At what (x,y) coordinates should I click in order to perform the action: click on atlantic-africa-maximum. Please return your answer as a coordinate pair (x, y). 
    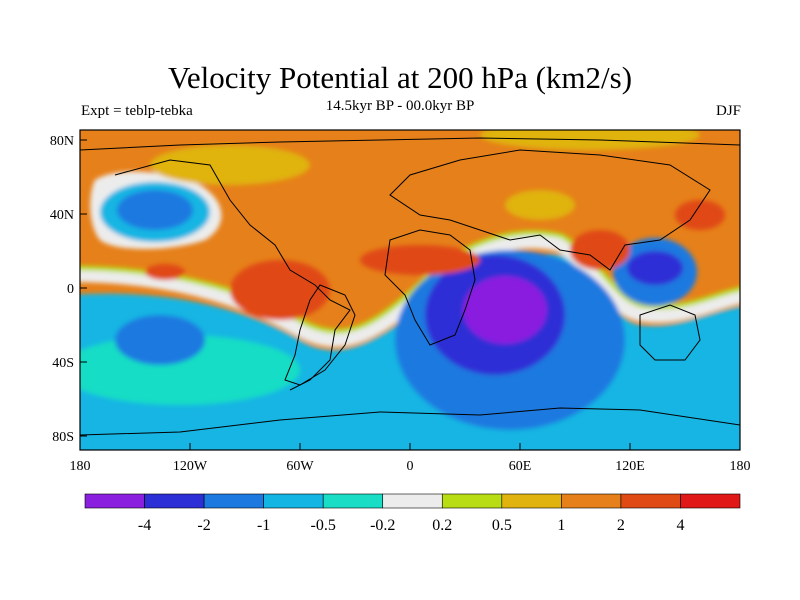
    Looking at the image, I should click on (420, 260).